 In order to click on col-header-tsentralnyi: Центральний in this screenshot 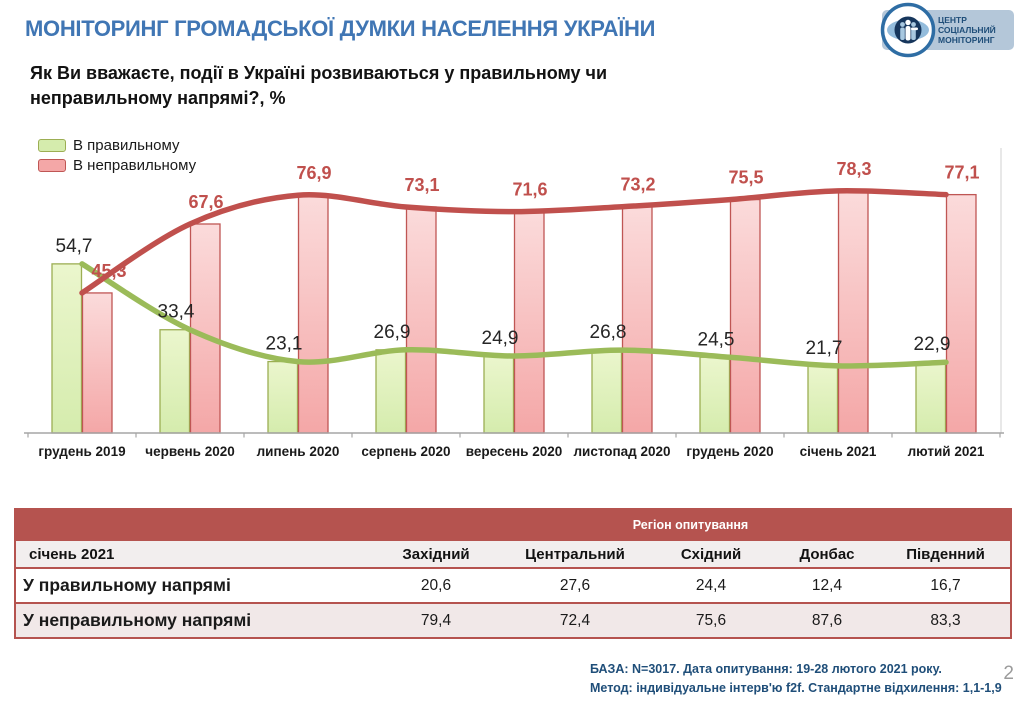, I will do `click(575, 554)`.